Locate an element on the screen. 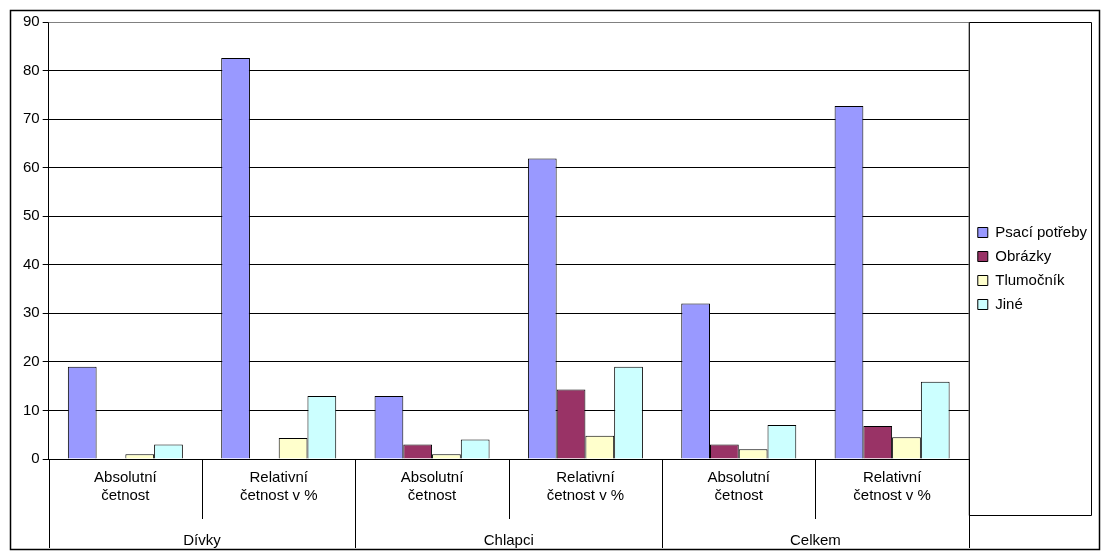 Image resolution: width=1105 pixels, height=553 pixels. y-tick-label: 70 is located at coordinates (31, 118).